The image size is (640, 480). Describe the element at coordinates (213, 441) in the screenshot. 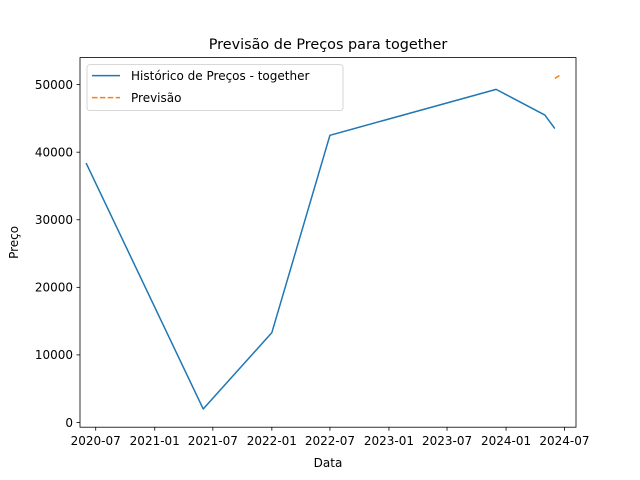

I see `x-tick-label: 2021-07` at that location.